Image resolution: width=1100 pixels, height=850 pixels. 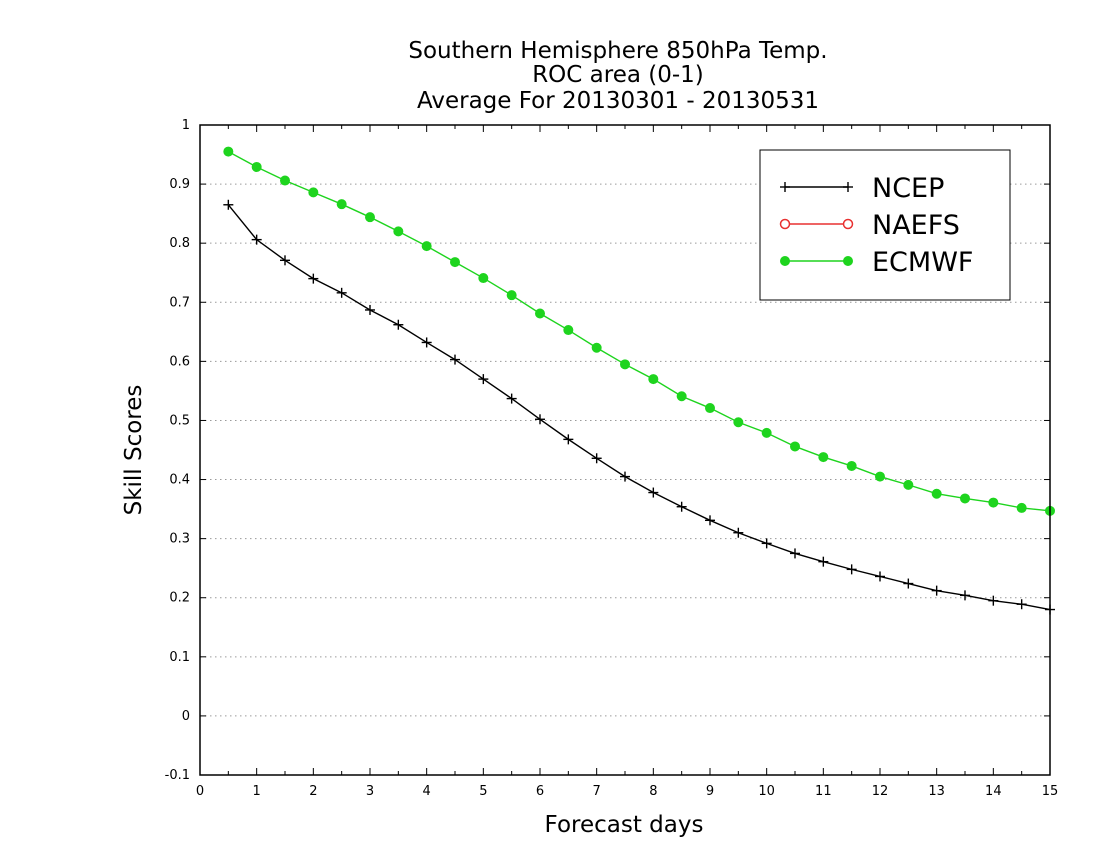 I want to click on legend: NCEP NAEFS ECMWF, so click(x=885, y=225).